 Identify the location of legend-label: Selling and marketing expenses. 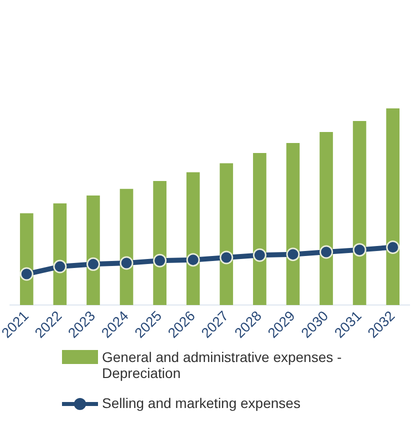
(201, 403).